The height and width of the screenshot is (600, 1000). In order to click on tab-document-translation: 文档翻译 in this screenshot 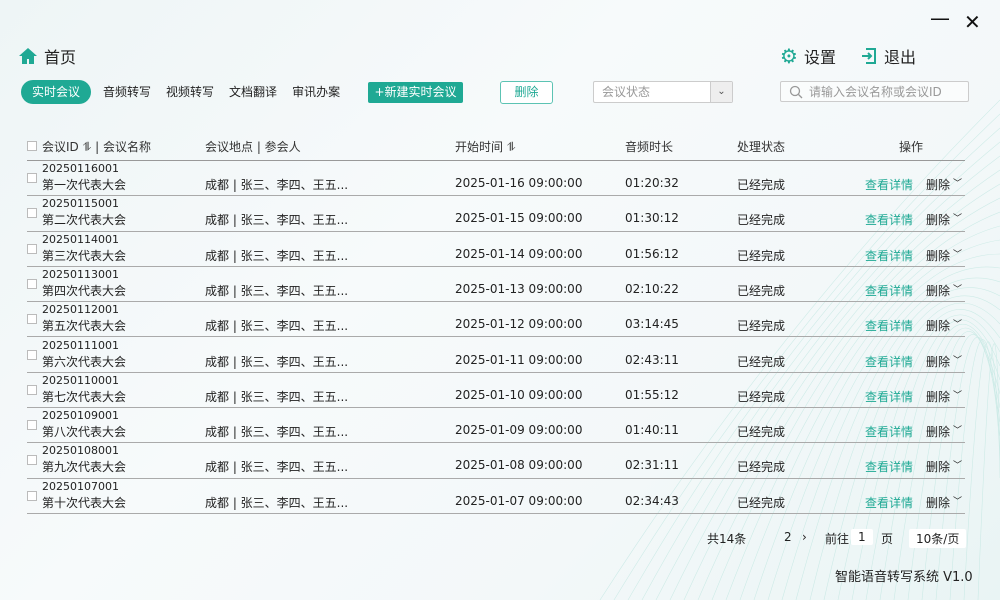, I will do `click(253, 92)`.